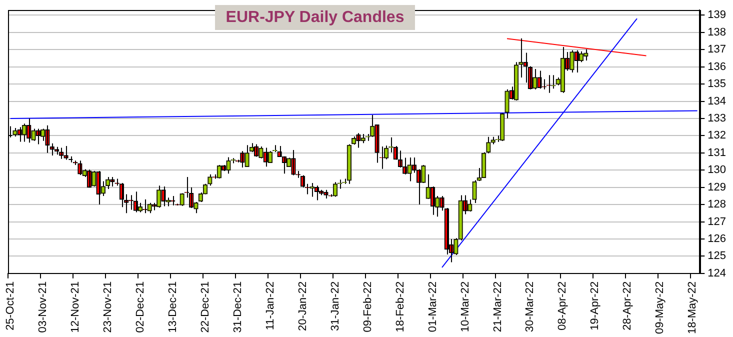 The width and height of the screenshot is (733, 337). Describe the element at coordinates (717, 66) in the screenshot. I see `y-tick-label: 136` at that location.